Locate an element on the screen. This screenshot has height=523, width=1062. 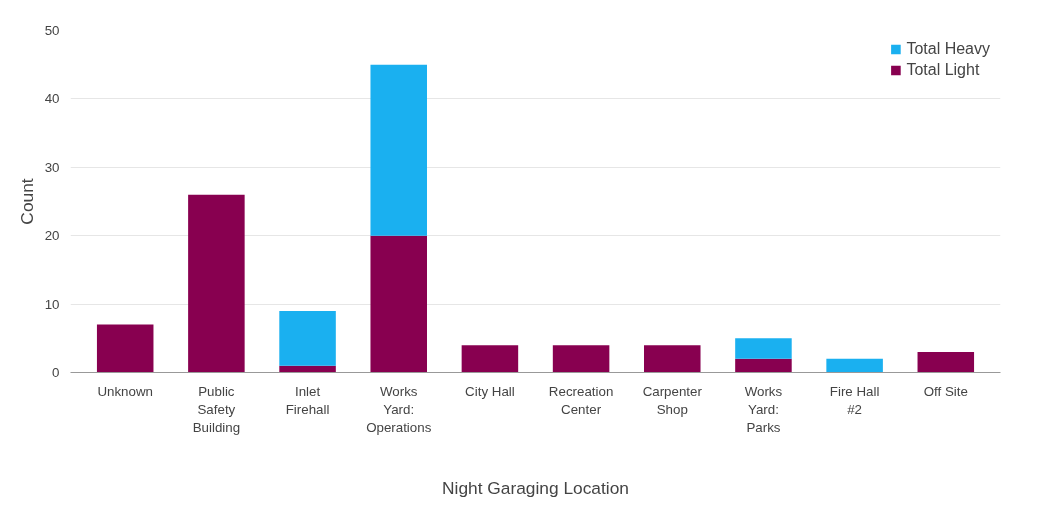
y-tick-label: 30 is located at coordinates (52, 167).